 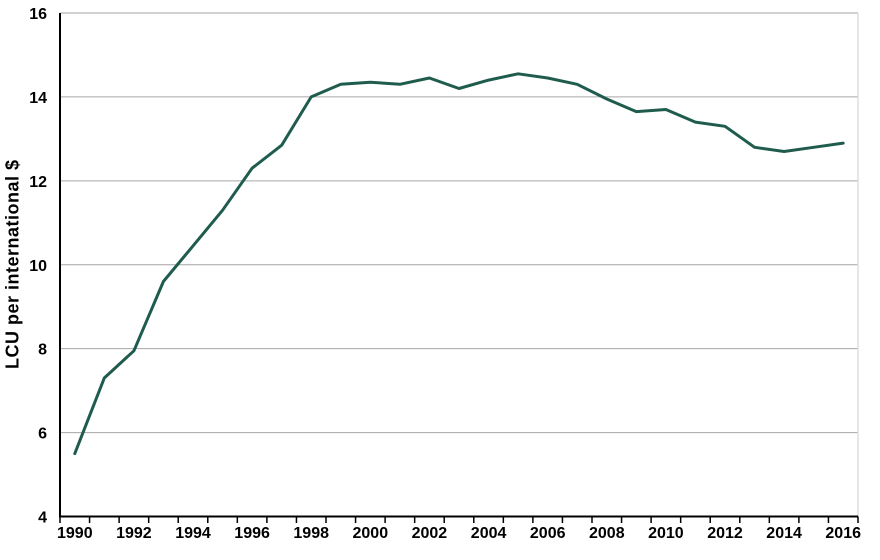 What do you see at coordinates (42, 518) in the screenshot?
I see `y-tick-label: 4` at bounding box center [42, 518].